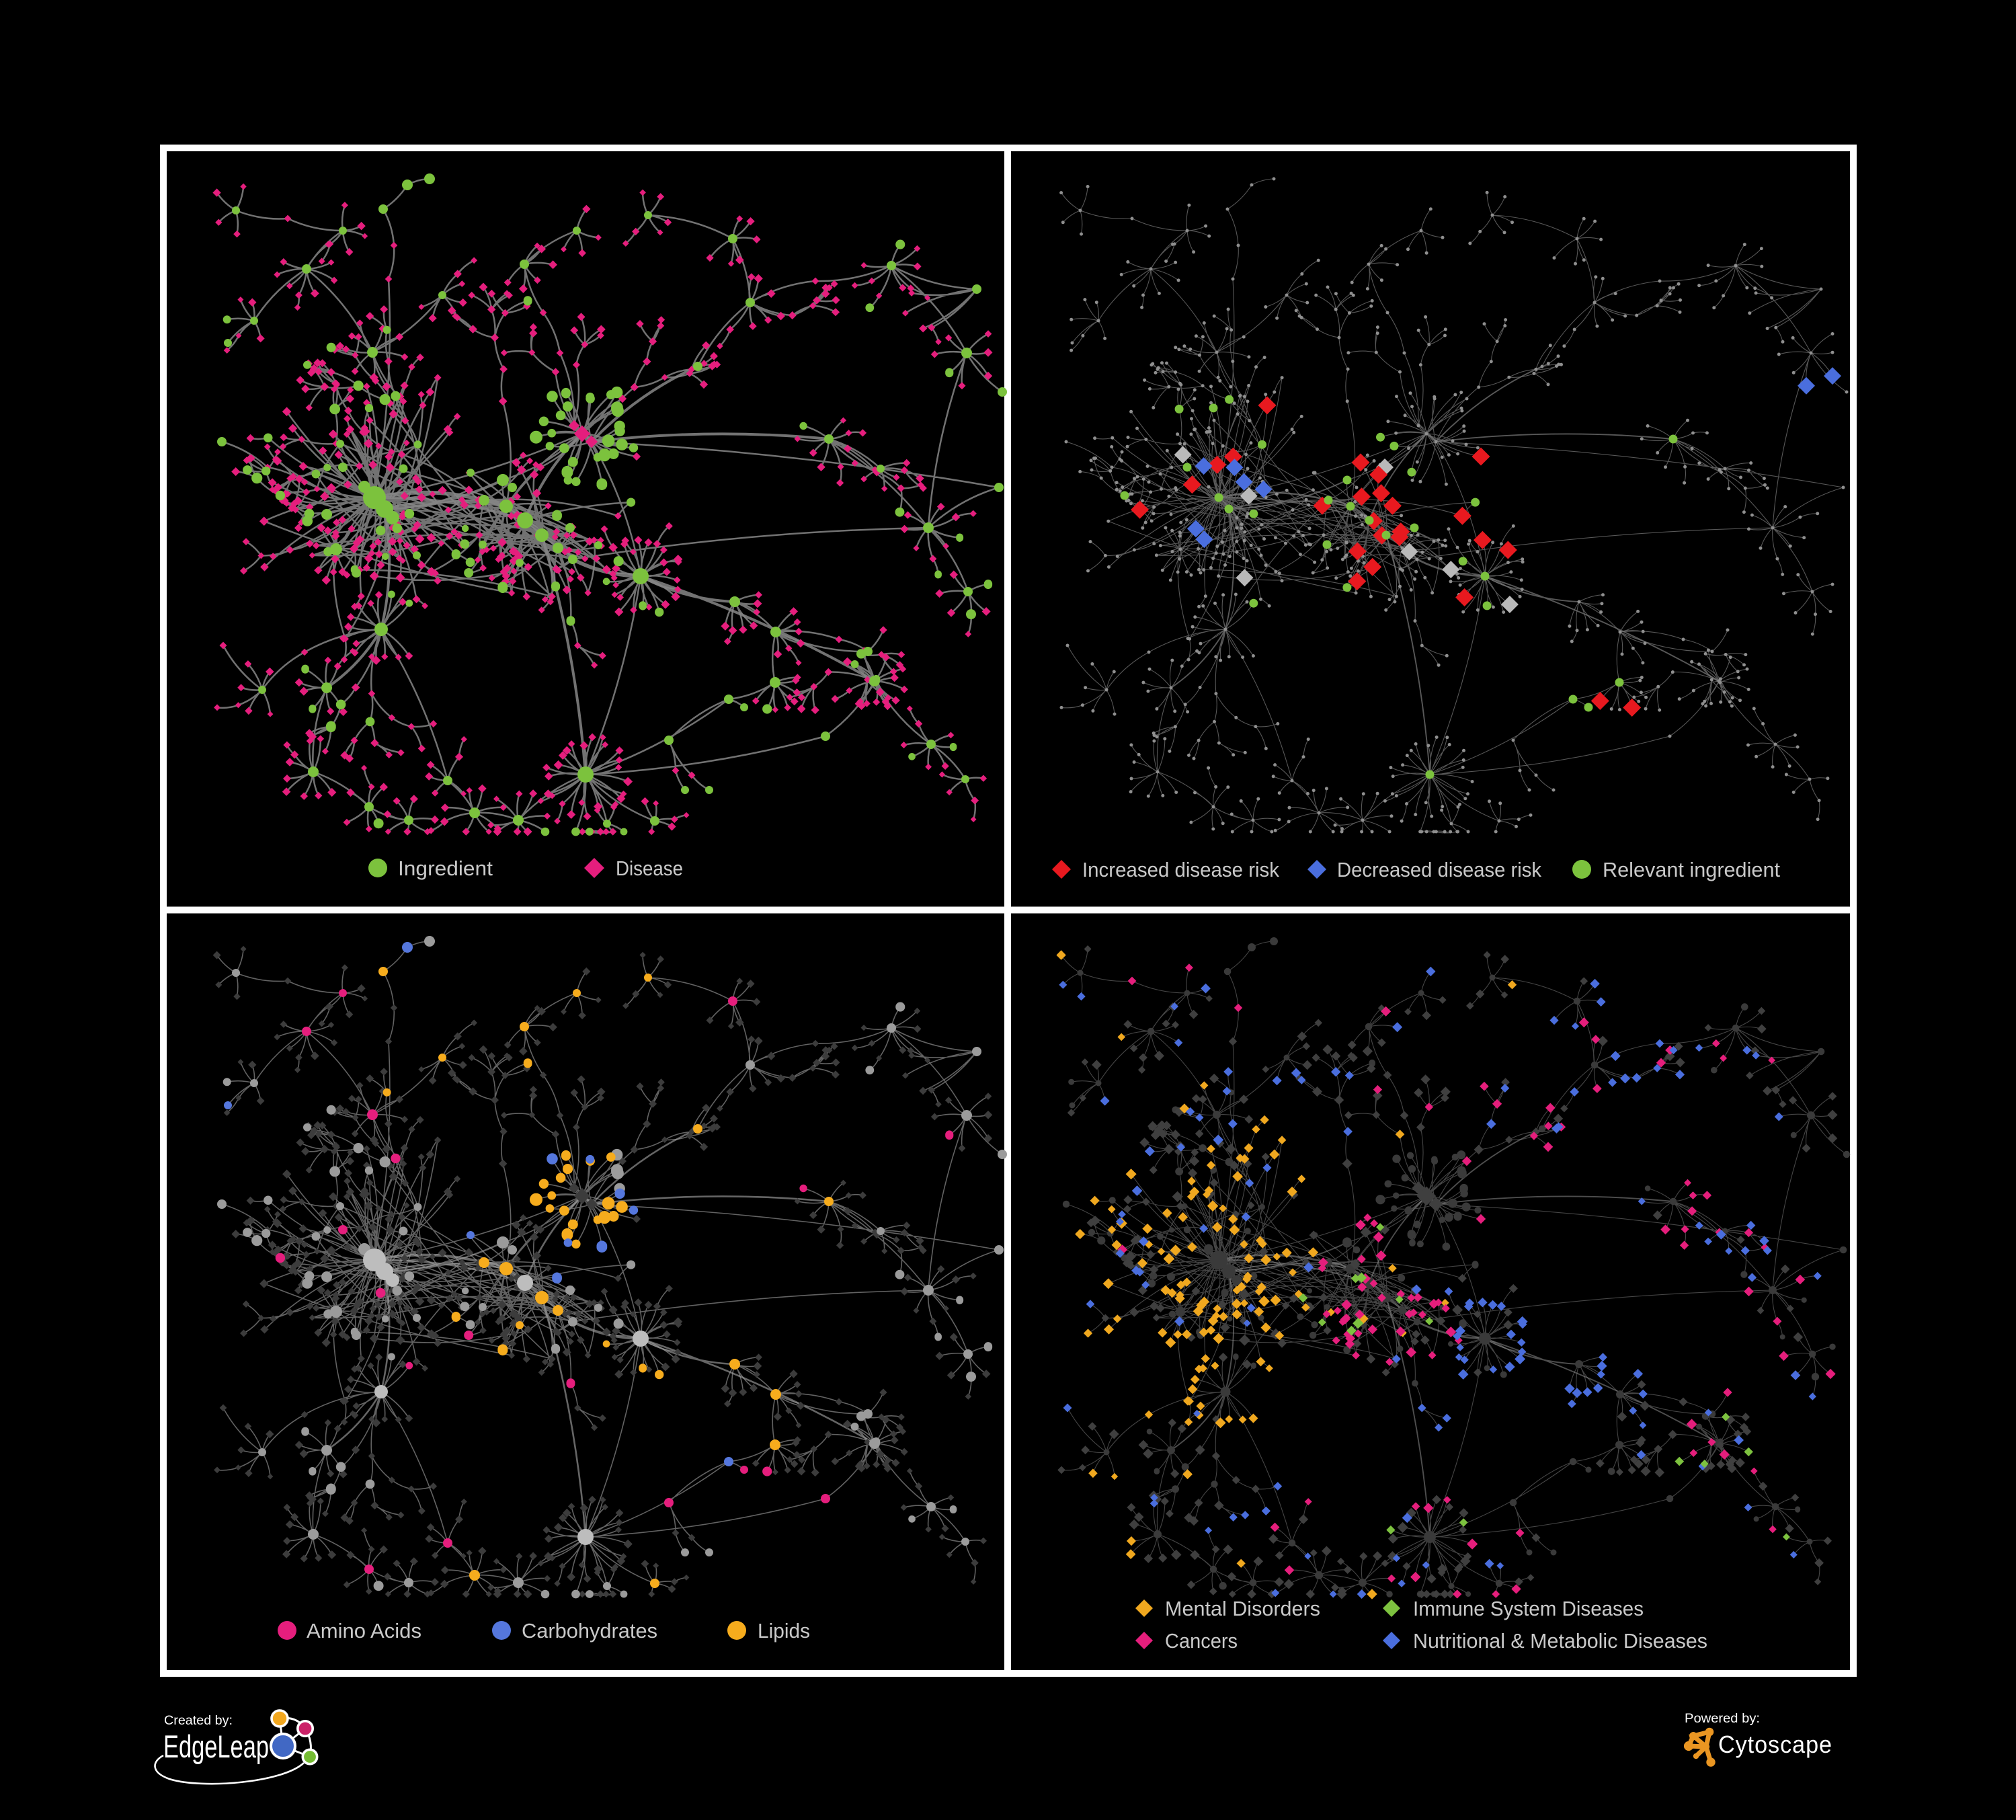 The width and height of the screenshot is (2016, 1820). Describe the element at coordinates (198, 1721) in the screenshot. I see `svg-text: Created by:` at that location.